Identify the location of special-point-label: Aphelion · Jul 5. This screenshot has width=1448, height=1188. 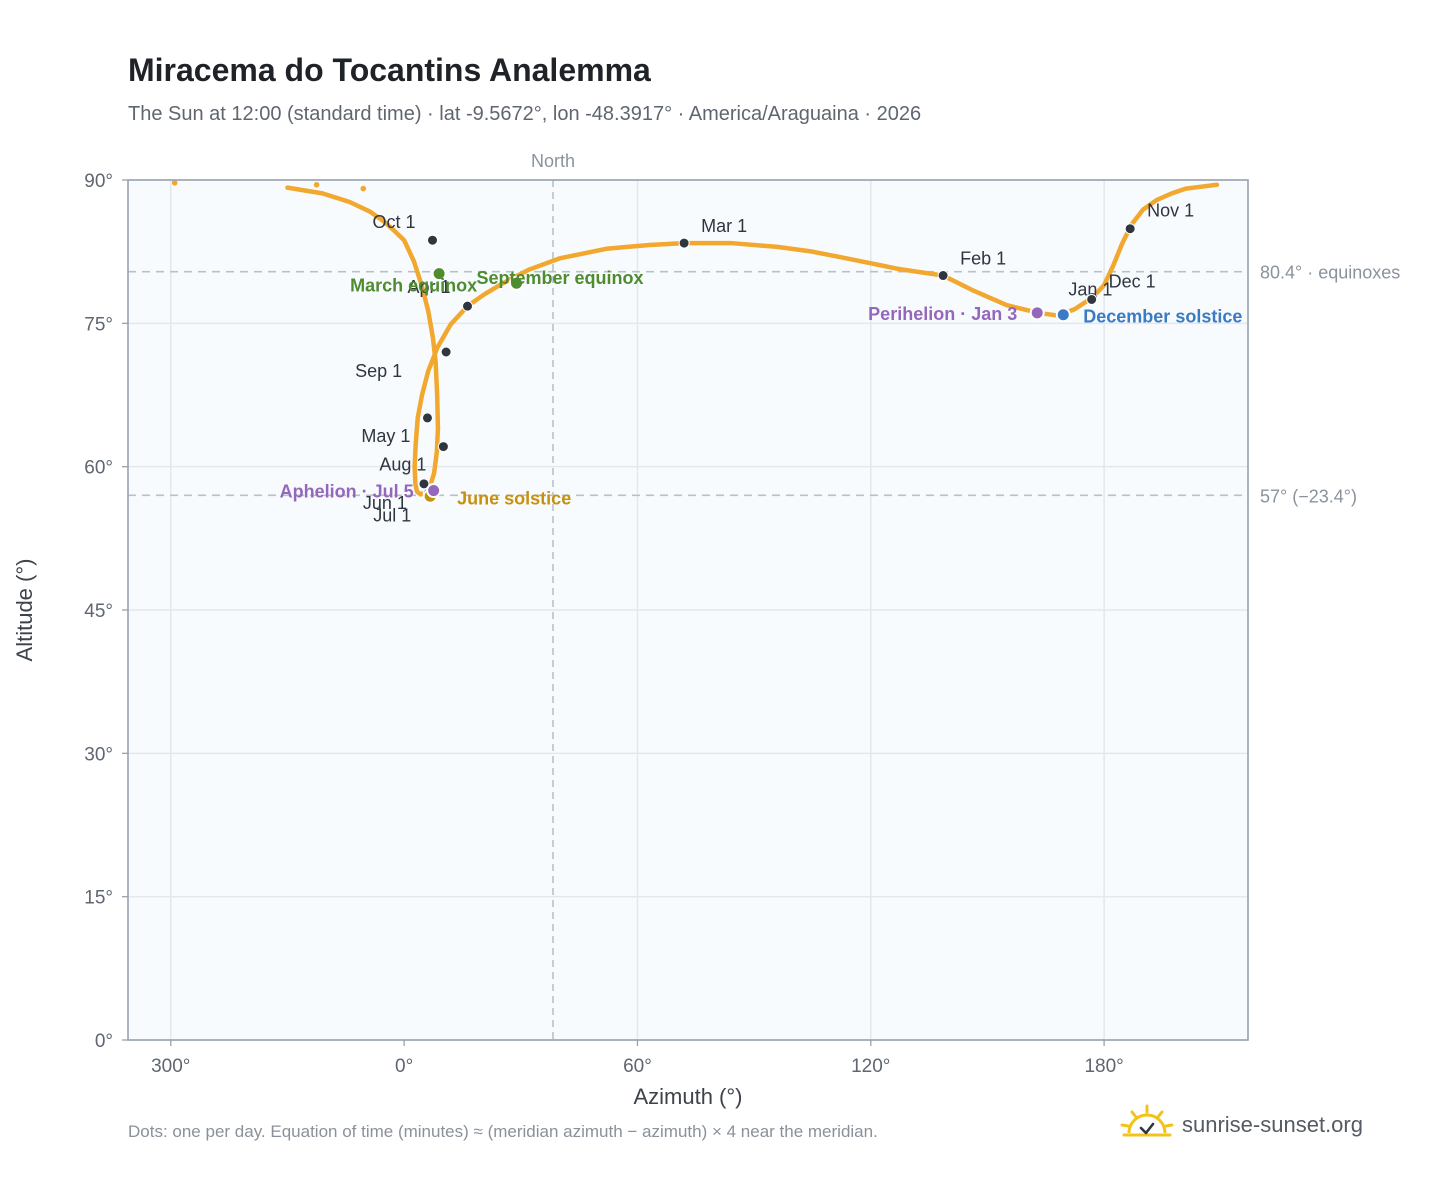
(347, 492).